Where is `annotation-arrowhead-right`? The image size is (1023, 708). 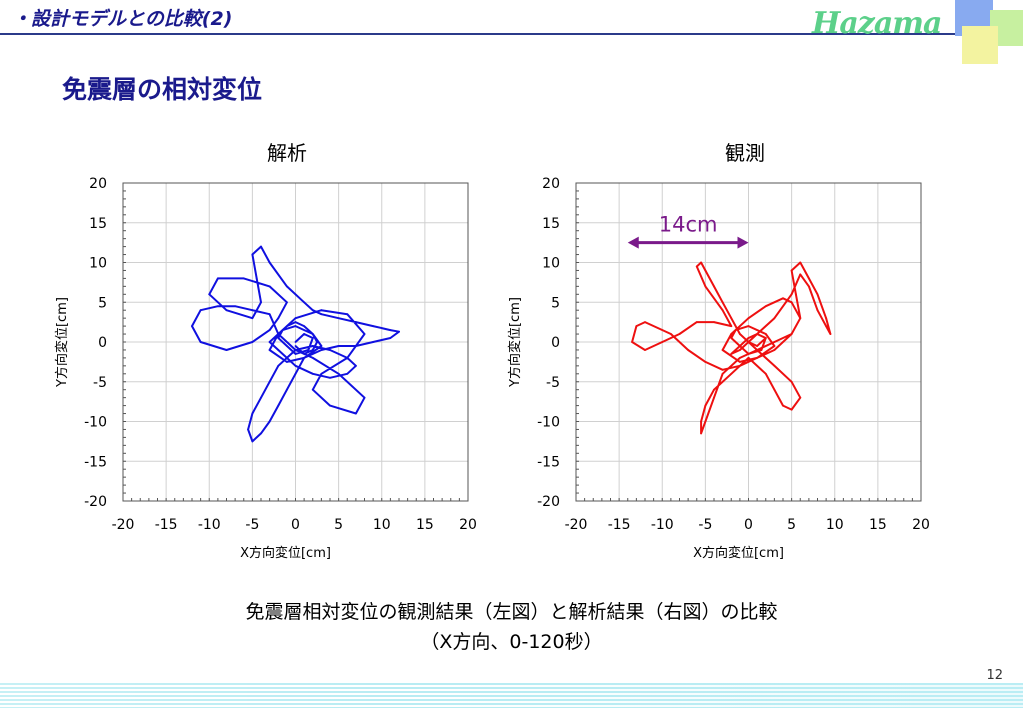
annotation-arrowhead-right is located at coordinates (743, 242).